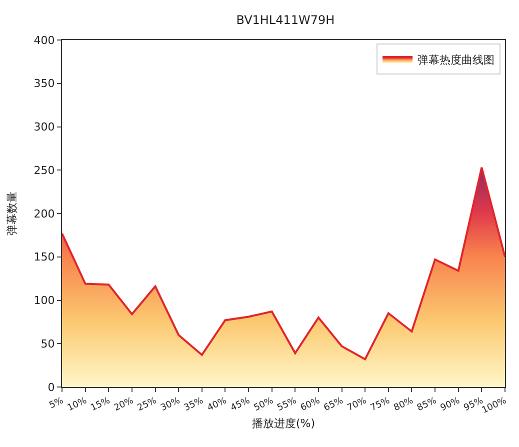 This screenshot has width=519, height=447. What do you see at coordinates (124, 405) in the screenshot?
I see `x-tick-label: 20%` at bounding box center [124, 405].